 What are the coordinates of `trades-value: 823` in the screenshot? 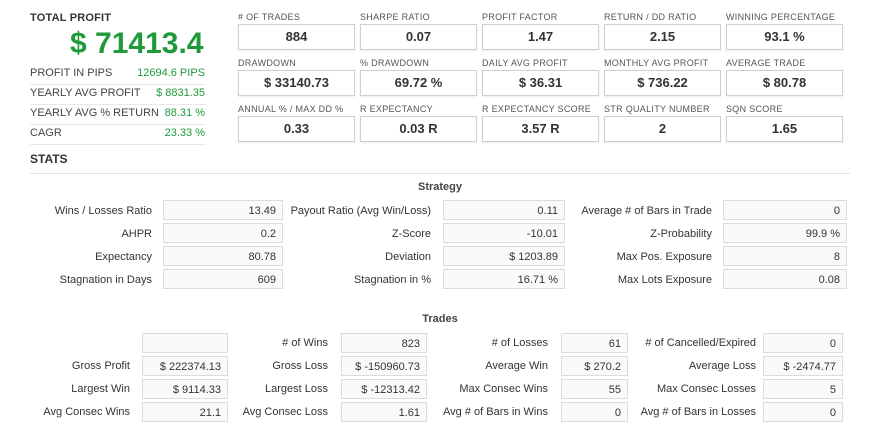 It's located at (384, 343).